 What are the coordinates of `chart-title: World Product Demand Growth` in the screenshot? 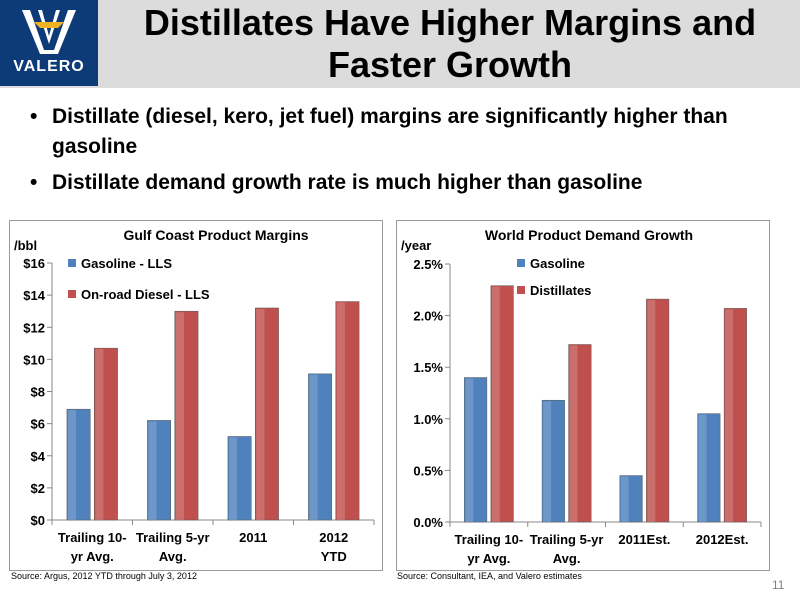 It's located at (589, 235).